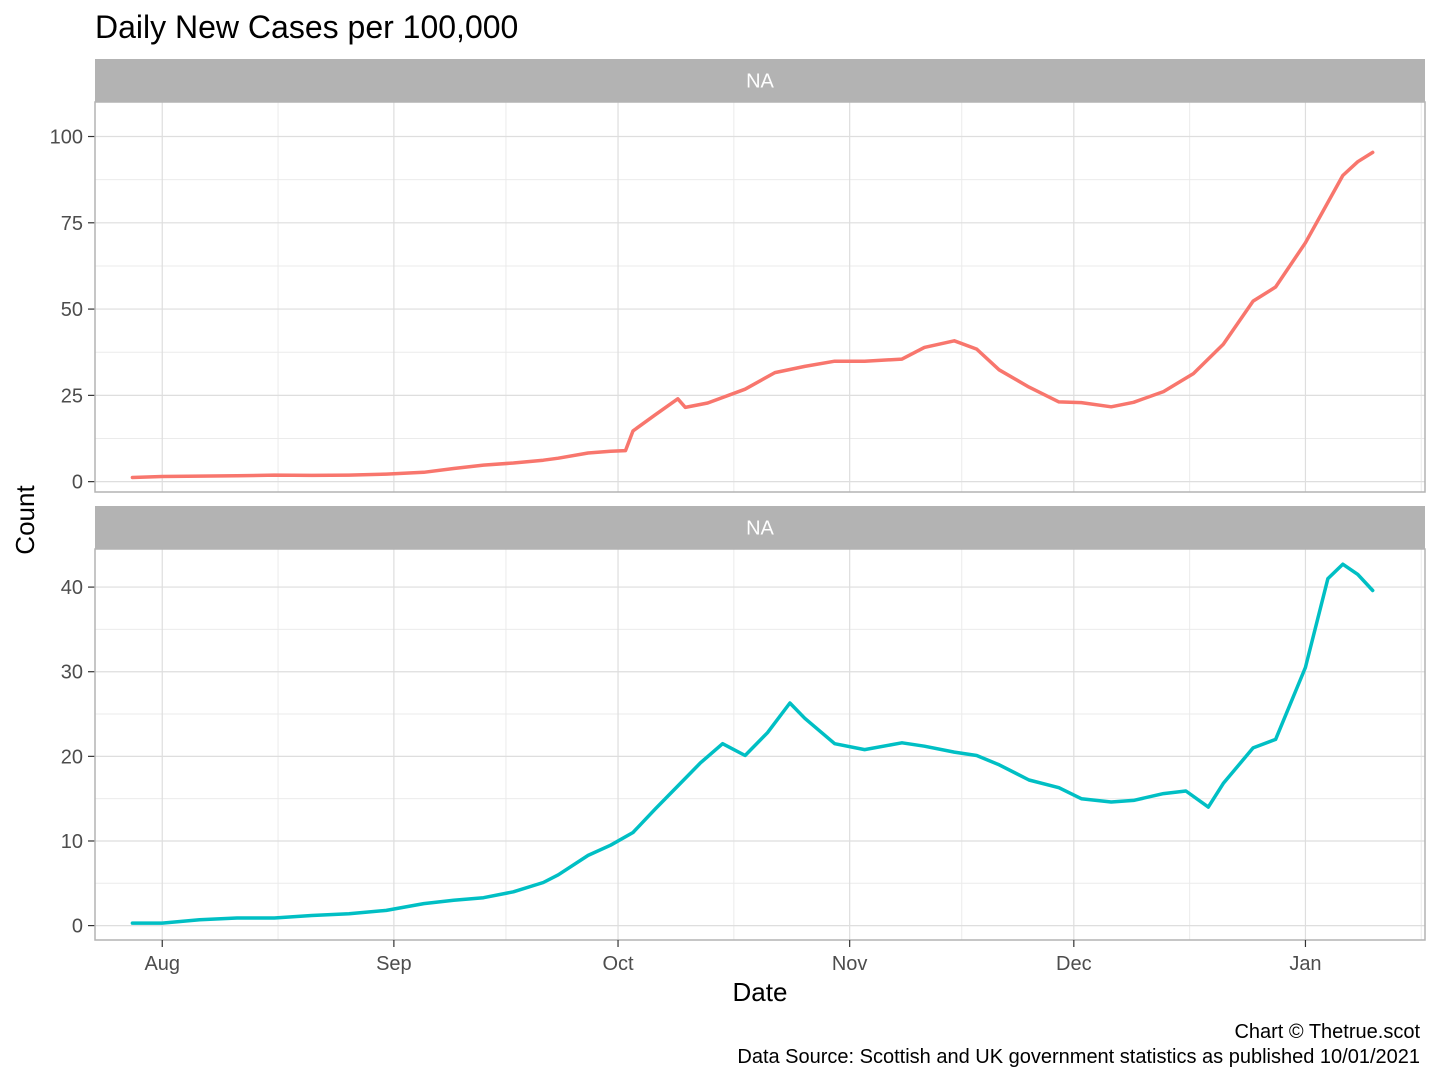 The width and height of the screenshot is (1440, 1080). Describe the element at coordinates (850, 964) in the screenshot. I see `x-tick-label: Nov` at that location.